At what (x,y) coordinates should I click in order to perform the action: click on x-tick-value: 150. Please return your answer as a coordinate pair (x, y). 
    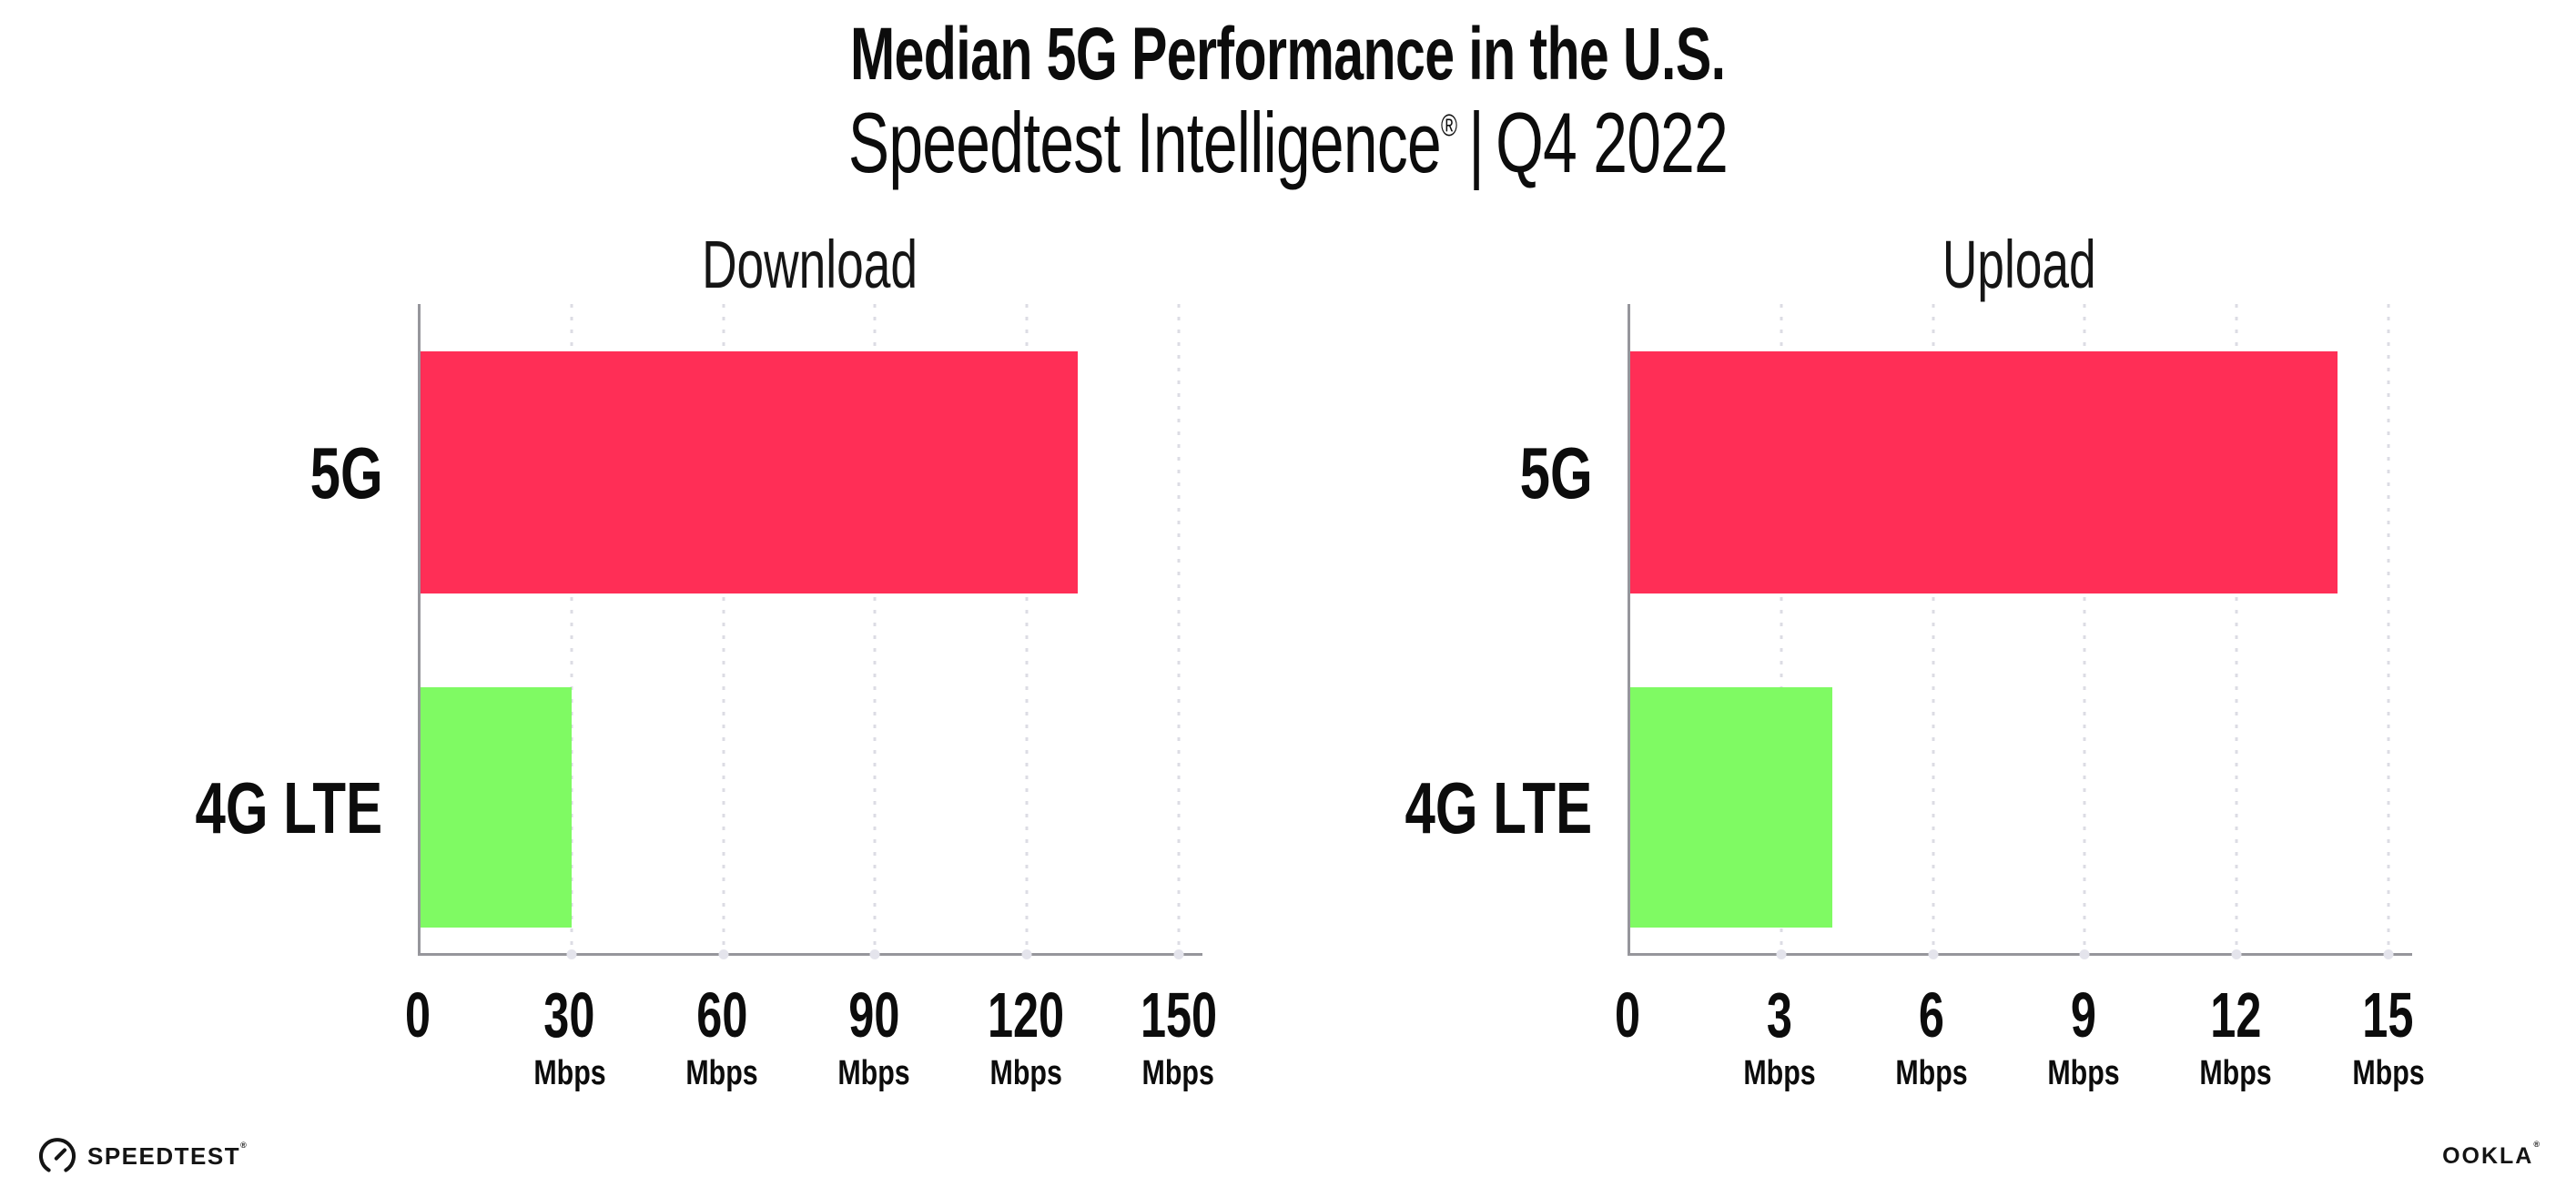
    Looking at the image, I should click on (1178, 1015).